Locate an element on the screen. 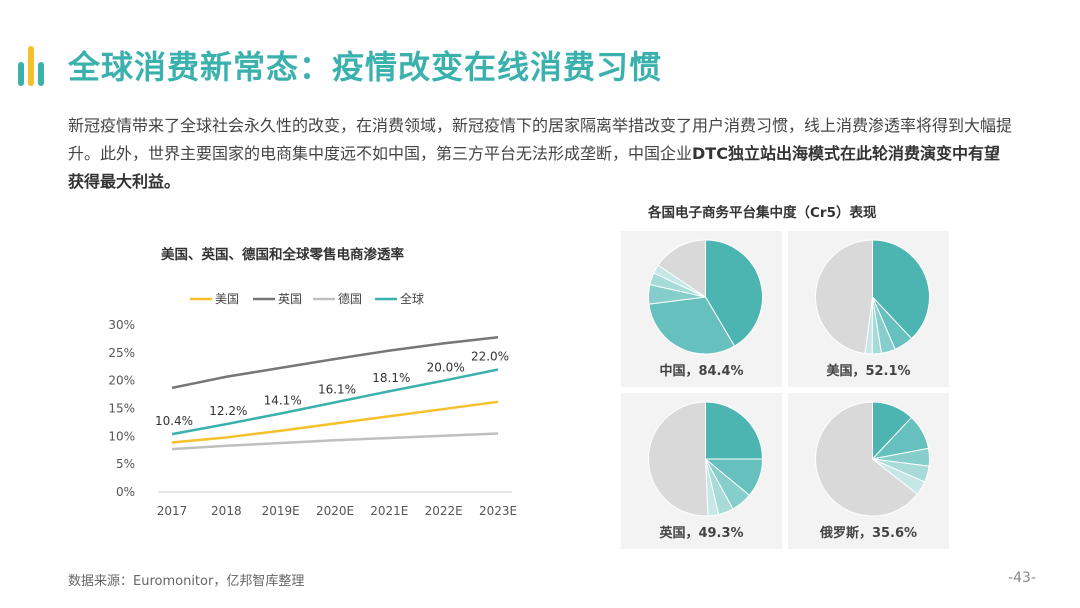 The width and height of the screenshot is (1080, 608). pie-panel: 英国，49.3% is located at coordinates (701, 471).